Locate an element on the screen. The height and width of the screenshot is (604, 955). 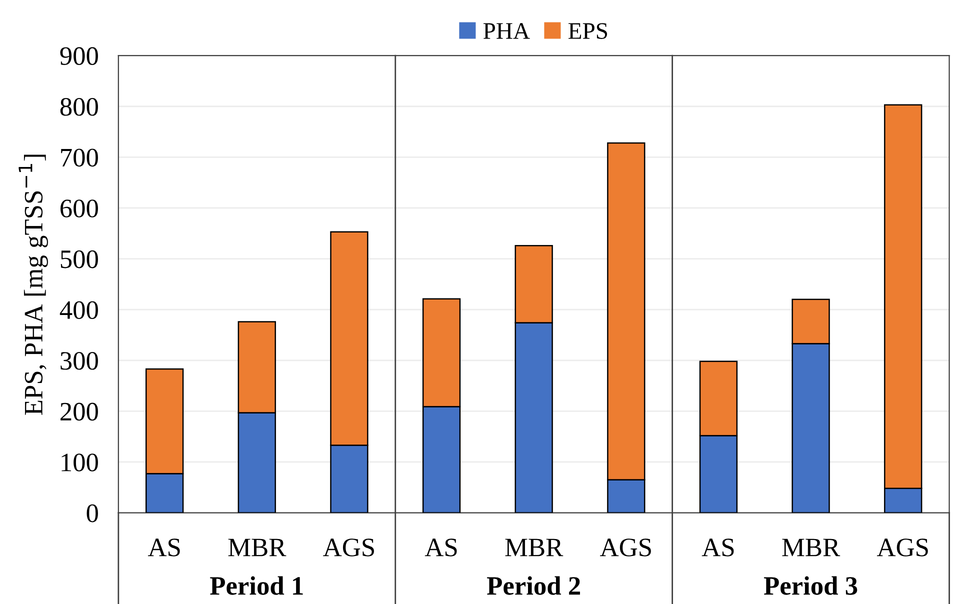
y-axis-title: EPS, PHA [mg gTSS$^{−1}$] is located at coordinates (33, 284).